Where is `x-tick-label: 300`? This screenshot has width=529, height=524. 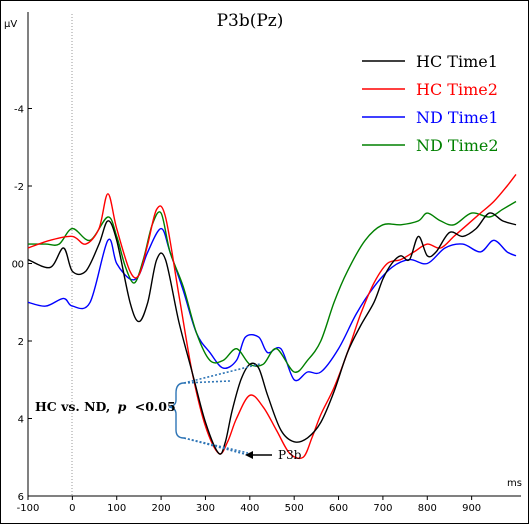
x-tick-label: 300 is located at coordinates (205, 508).